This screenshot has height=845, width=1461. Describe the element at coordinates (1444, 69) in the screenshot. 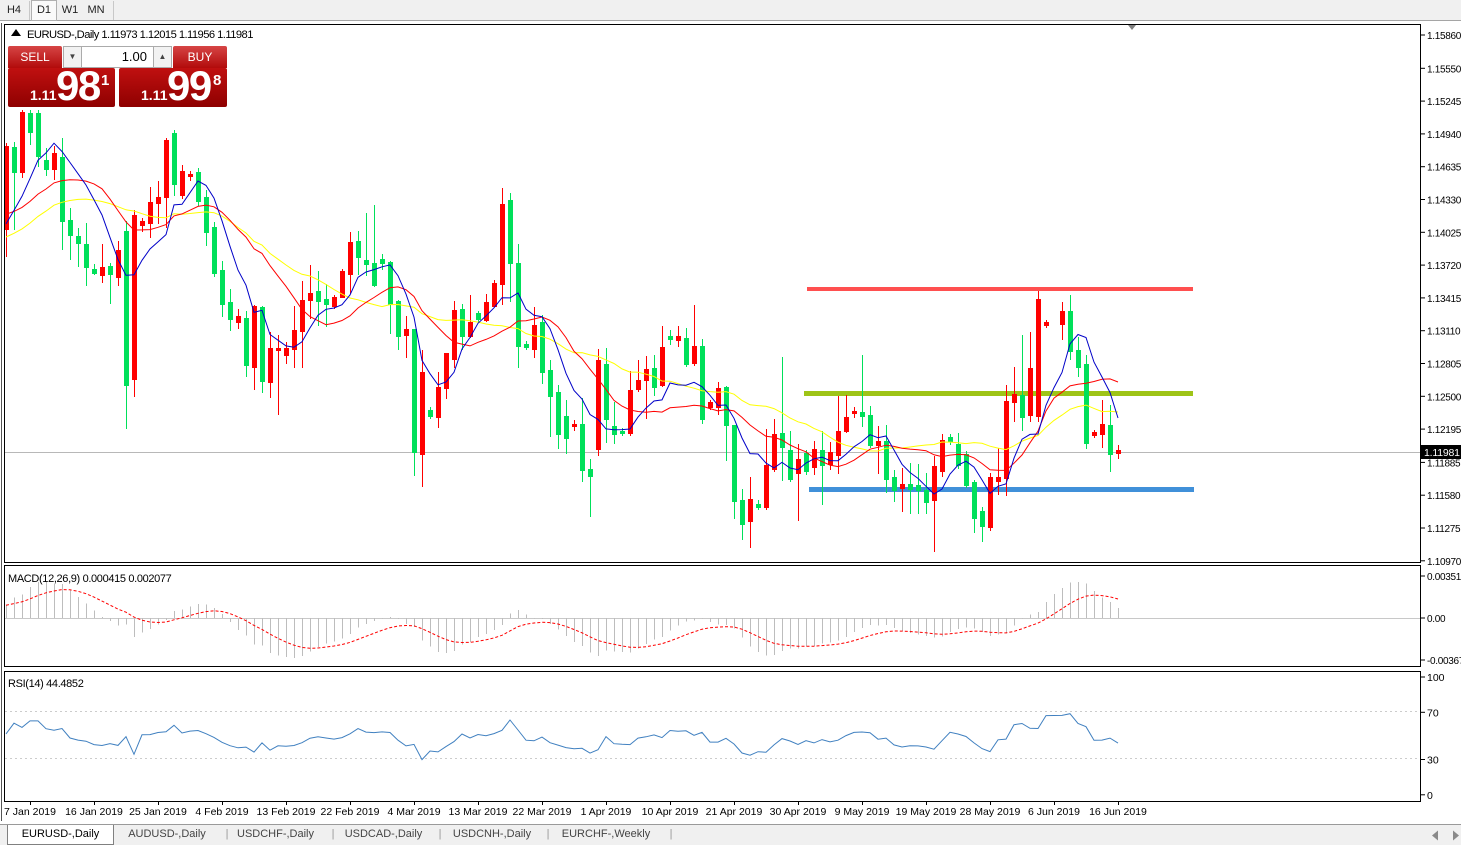

I see `svg-text: 1.15550` at that location.